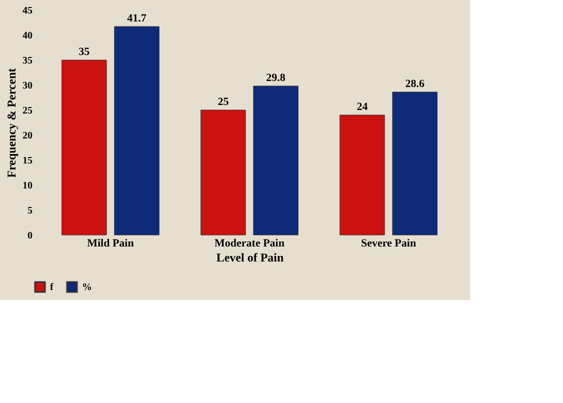  Describe the element at coordinates (84, 52) in the screenshot. I see `data-label: 35` at that location.